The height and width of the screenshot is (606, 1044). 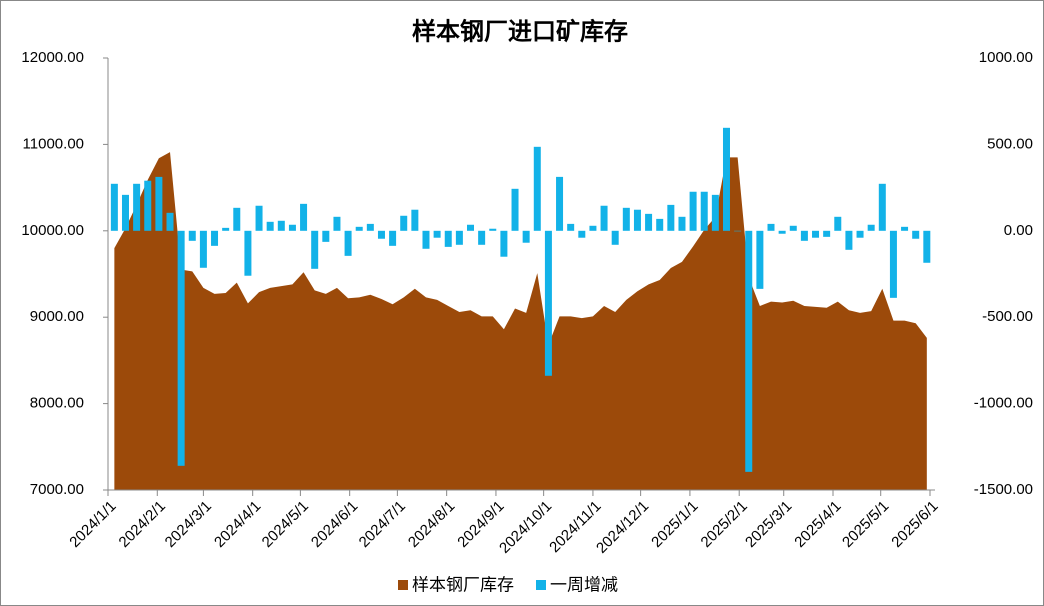 I want to click on y-tick-label: 10000.00, so click(x=52, y=230).